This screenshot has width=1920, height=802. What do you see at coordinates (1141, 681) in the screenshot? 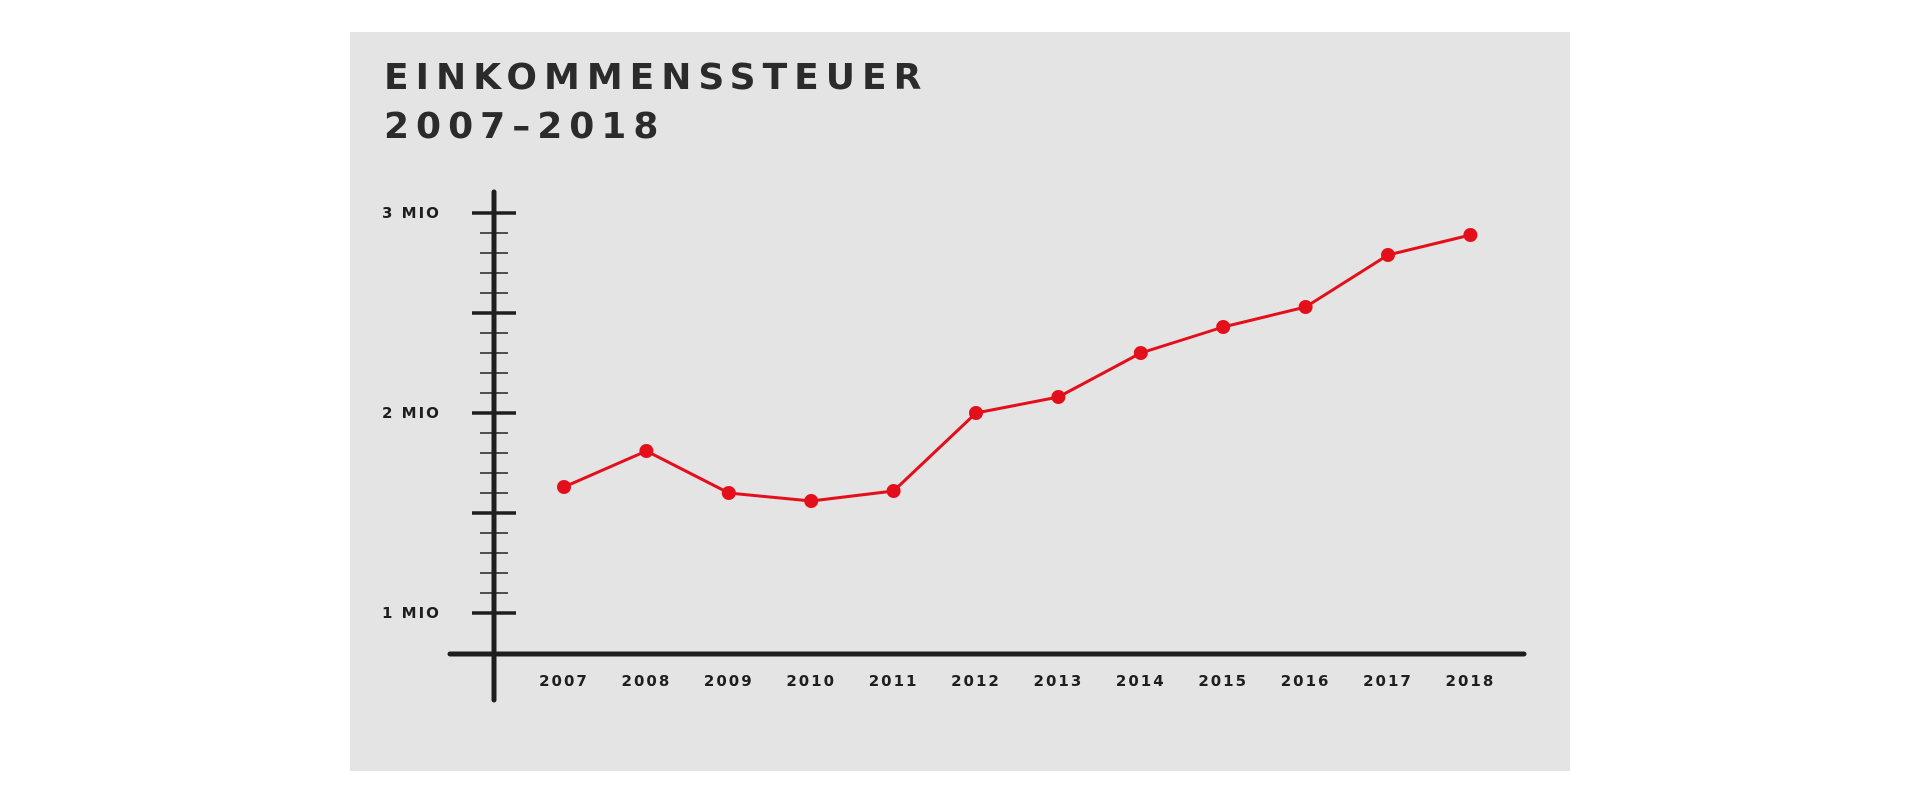
I see `x-tick-label: 2014` at bounding box center [1141, 681].